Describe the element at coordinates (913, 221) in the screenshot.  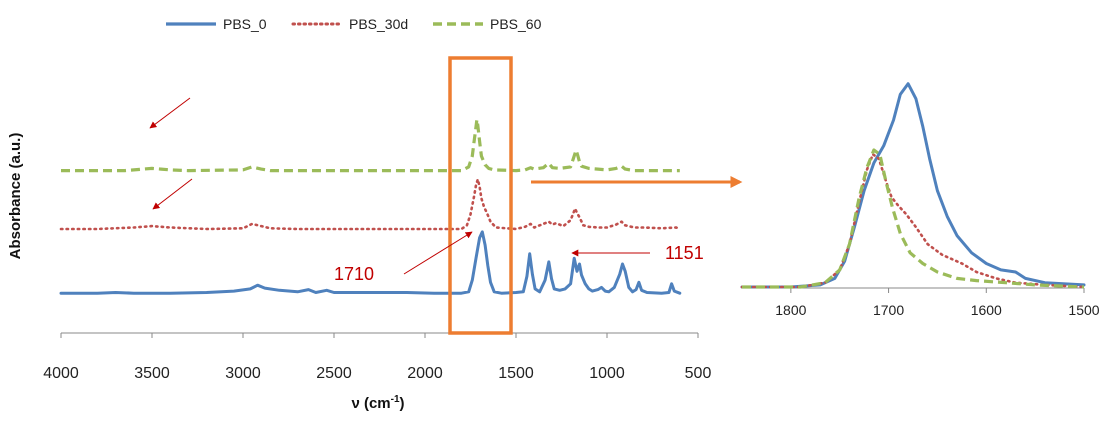
I see `inset-series-pbs-30d` at that location.